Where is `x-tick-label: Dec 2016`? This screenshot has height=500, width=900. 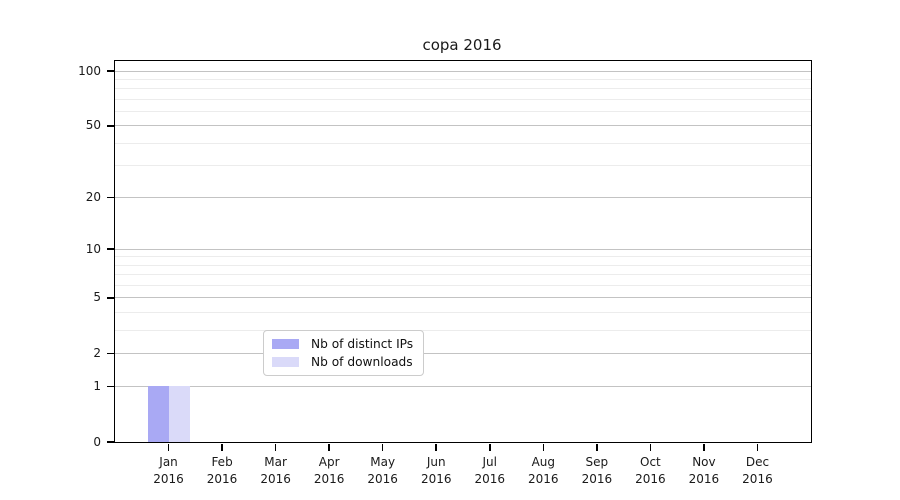
x-tick-label: Dec 2016 is located at coordinates (757, 471).